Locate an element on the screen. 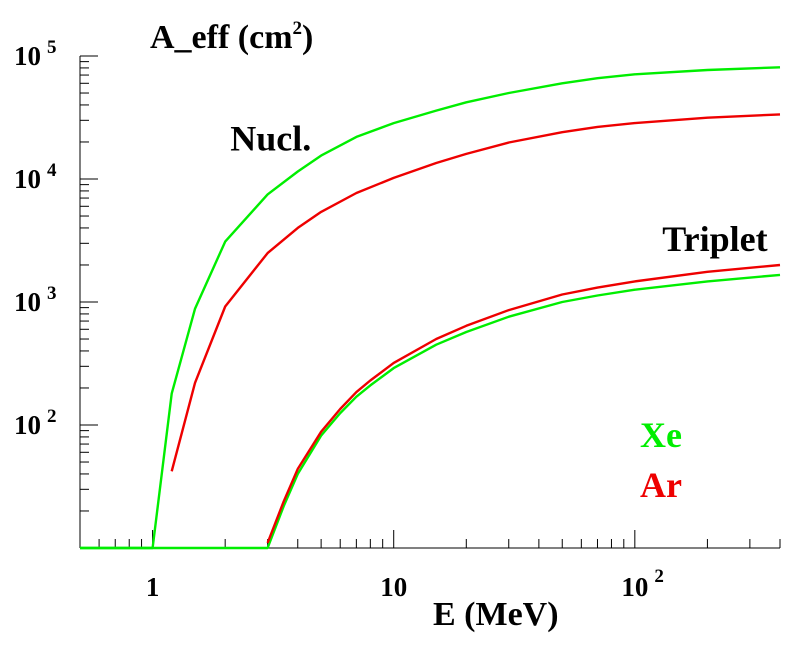  y-tick-label: 10 3 is located at coordinates (35, 300).